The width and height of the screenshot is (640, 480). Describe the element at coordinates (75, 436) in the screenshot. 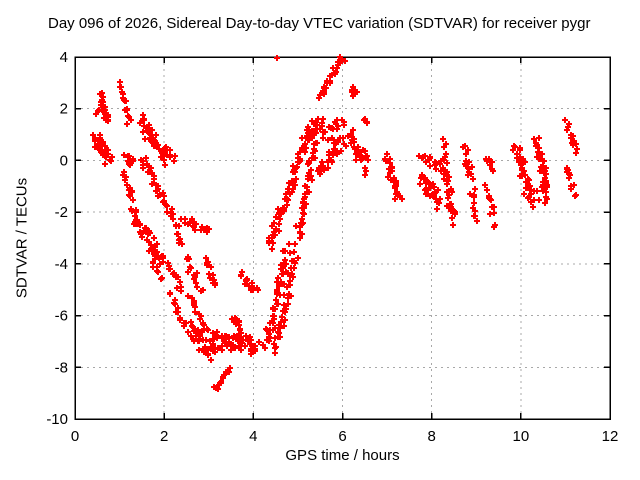

I see `x-tick-label: 0` at that location.